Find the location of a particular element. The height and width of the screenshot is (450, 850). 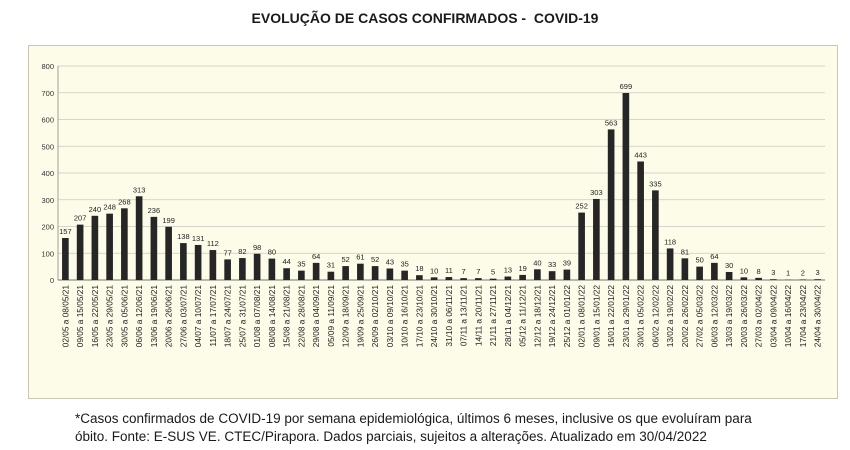

x-tick-label: 31/10 a 06/11/21 is located at coordinates (449, 316).